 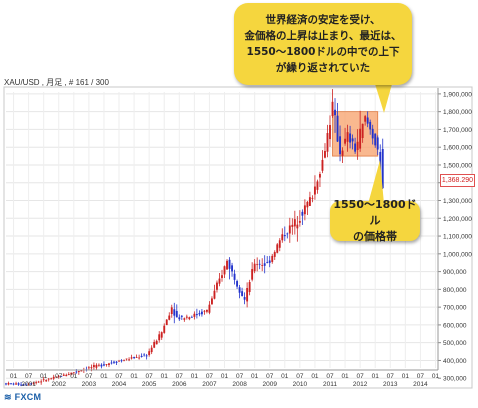 What do you see at coordinates (330, 384) in the screenshot?
I see `x-year-label: 2011` at bounding box center [330, 384].